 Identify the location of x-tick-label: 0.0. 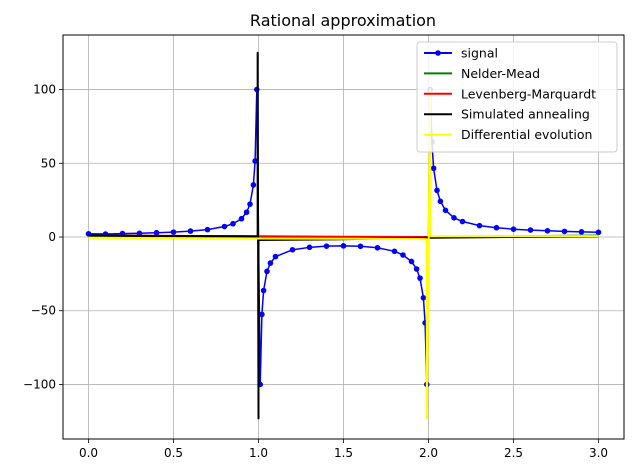
(88, 453).